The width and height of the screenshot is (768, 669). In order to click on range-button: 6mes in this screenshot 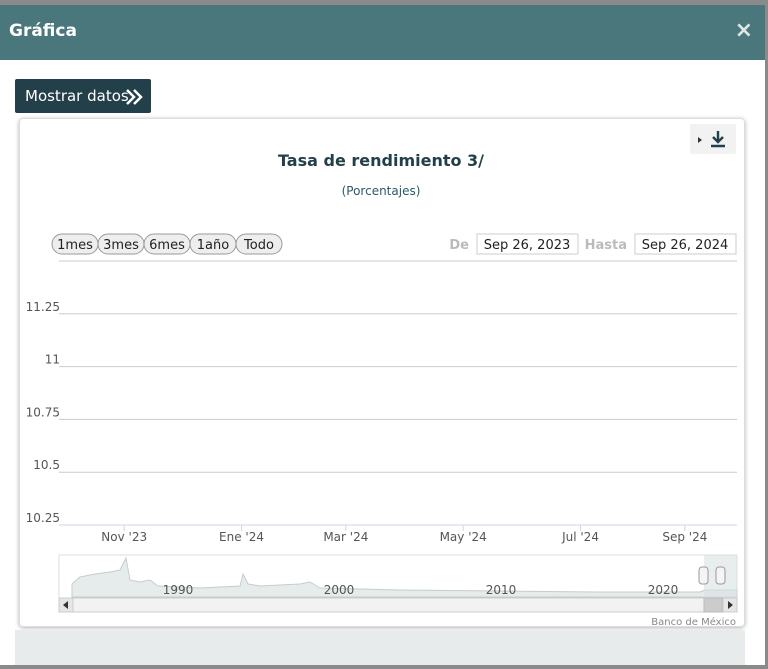, I will do `click(167, 244)`.